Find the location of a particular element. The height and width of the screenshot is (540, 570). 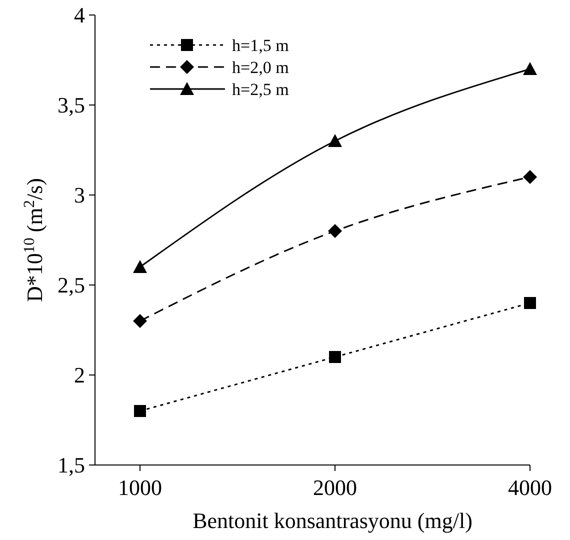

y-tick-label: 3 is located at coordinates (79, 195).